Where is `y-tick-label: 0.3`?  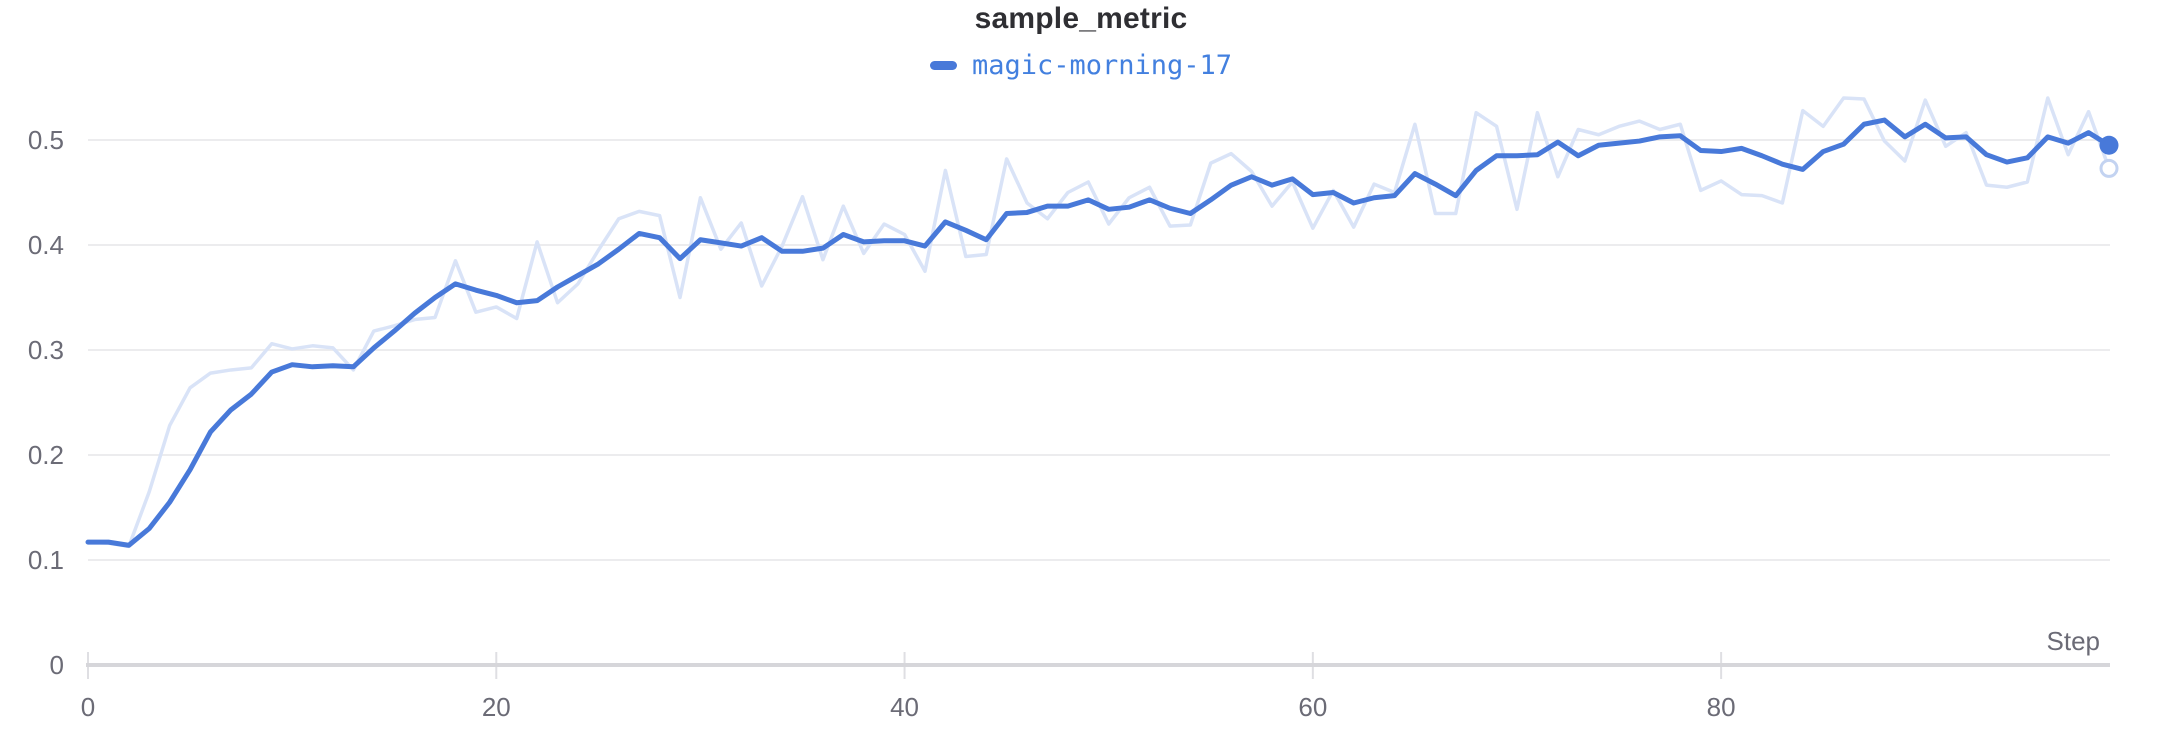 y-tick-label: 0.3 is located at coordinates (46, 350).